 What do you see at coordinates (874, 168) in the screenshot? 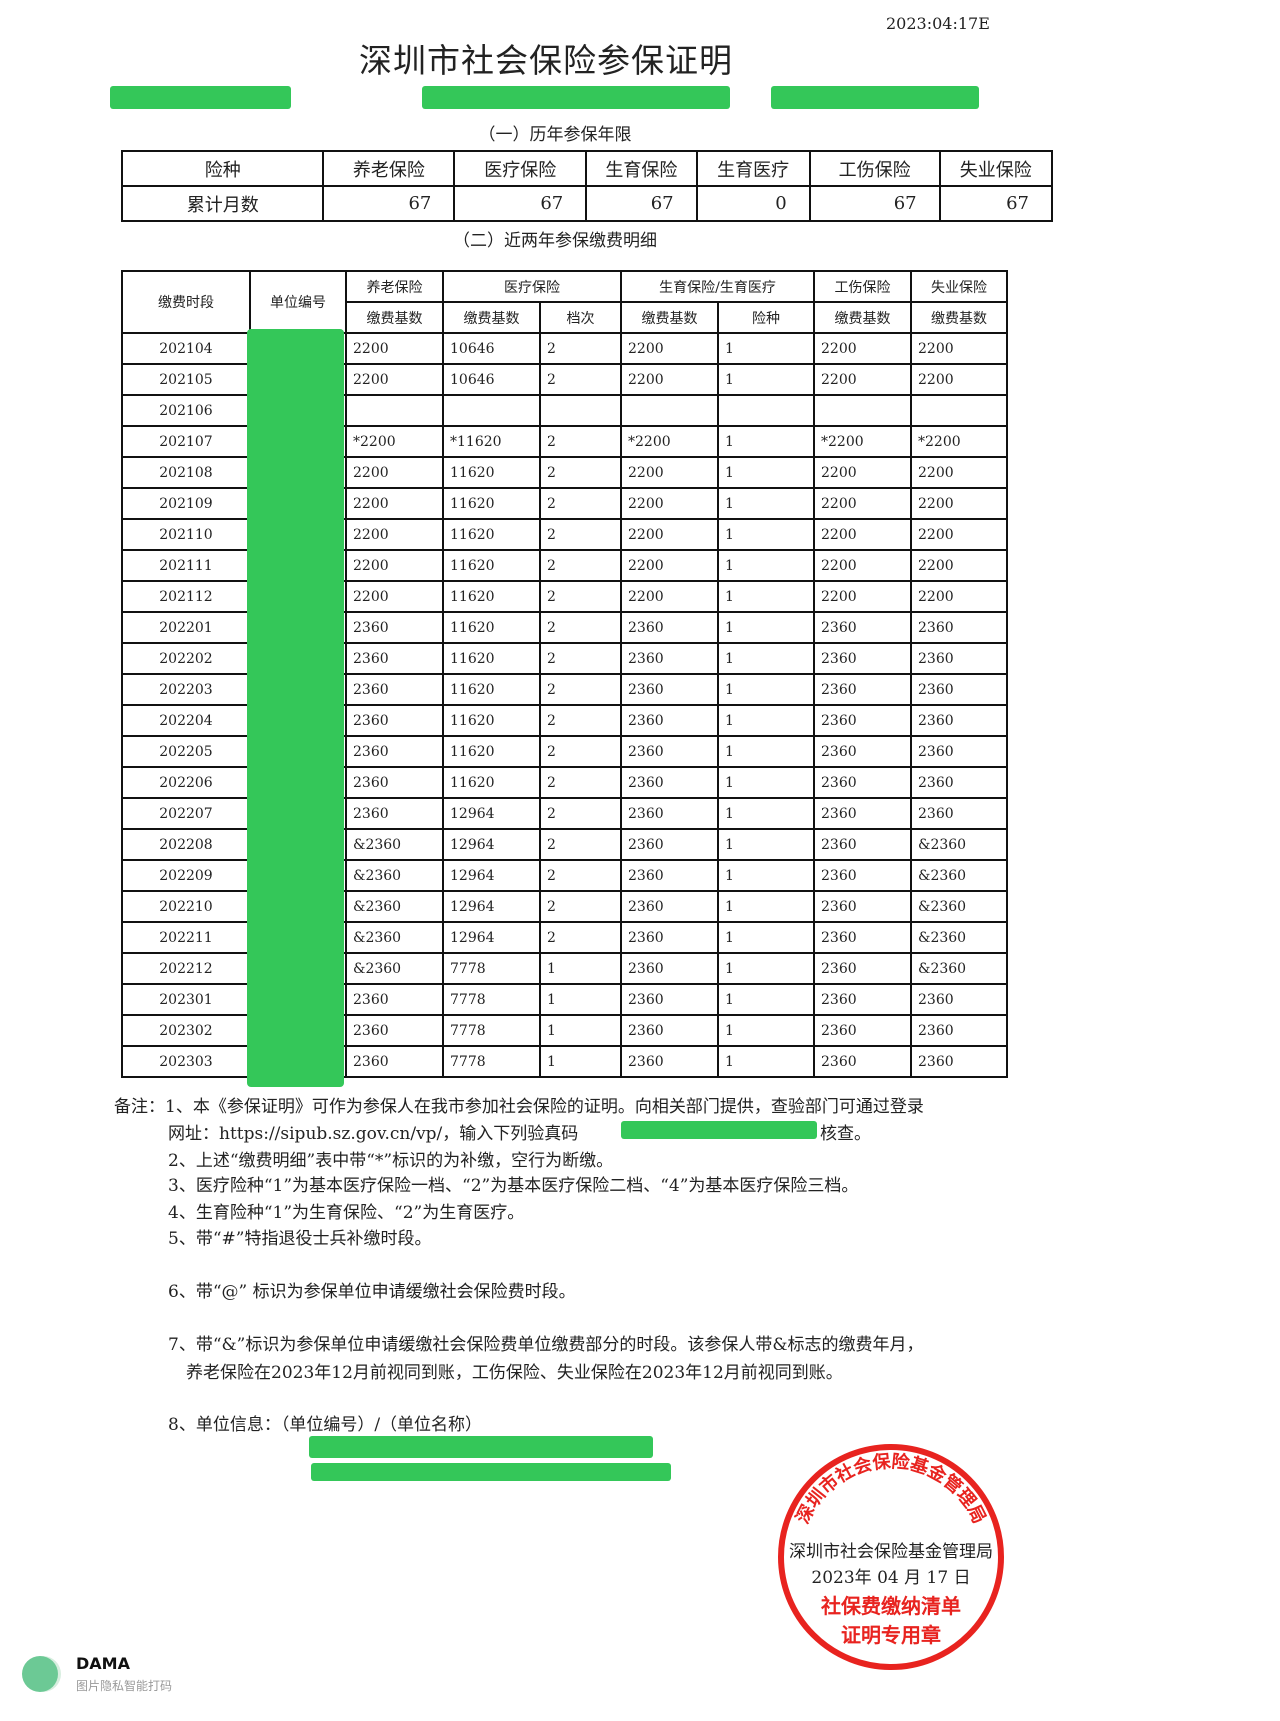
I see `column-header: 工伤保险` at bounding box center [874, 168].